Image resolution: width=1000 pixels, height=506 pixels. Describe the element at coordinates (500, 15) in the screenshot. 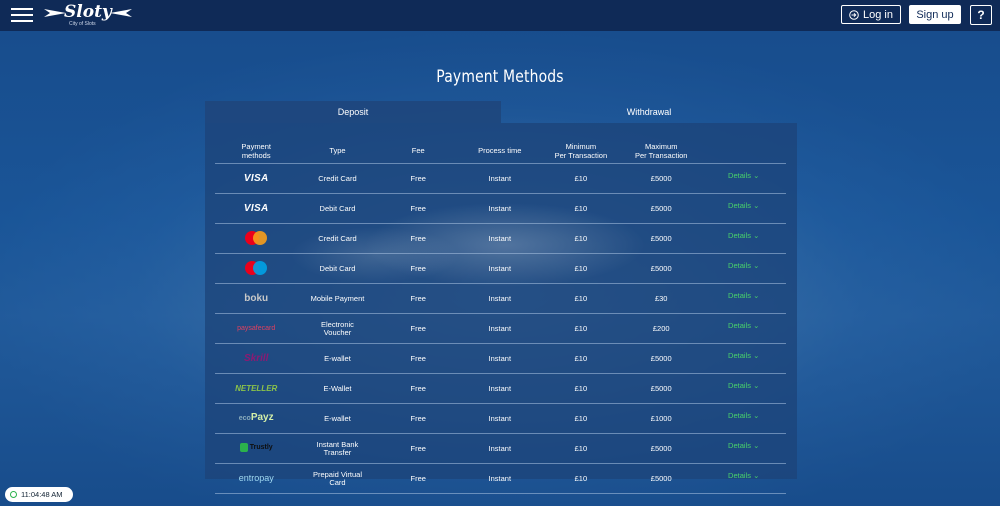

I see `top-bar: Sloty City of Slots Log in Sign up ?` at that location.